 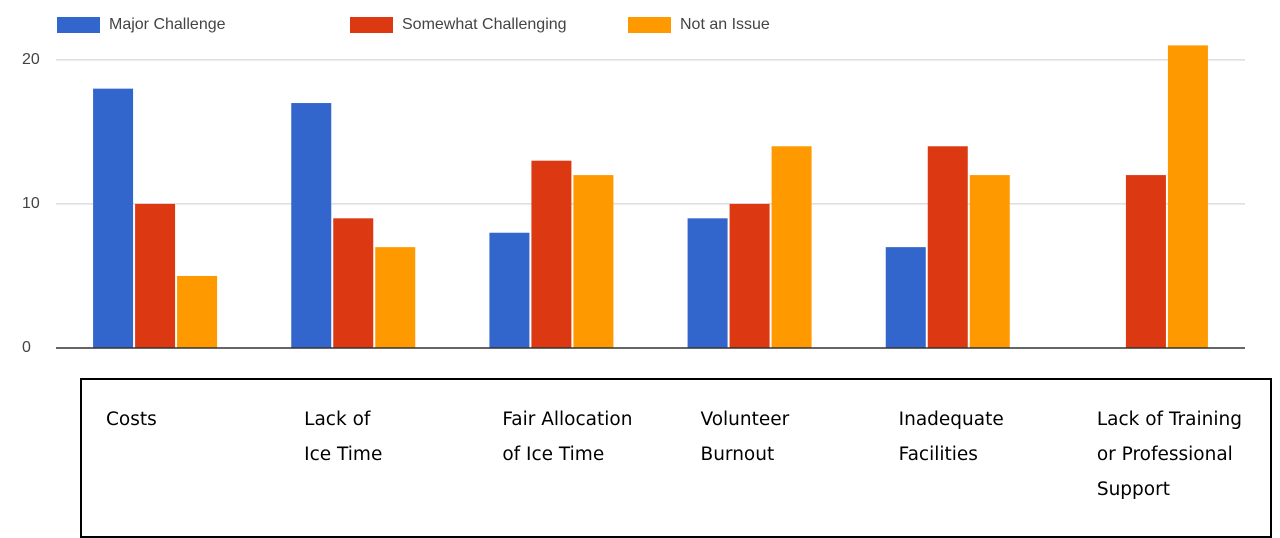 I want to click on legend-label: Not an Issue, so click(x=725, y=24).